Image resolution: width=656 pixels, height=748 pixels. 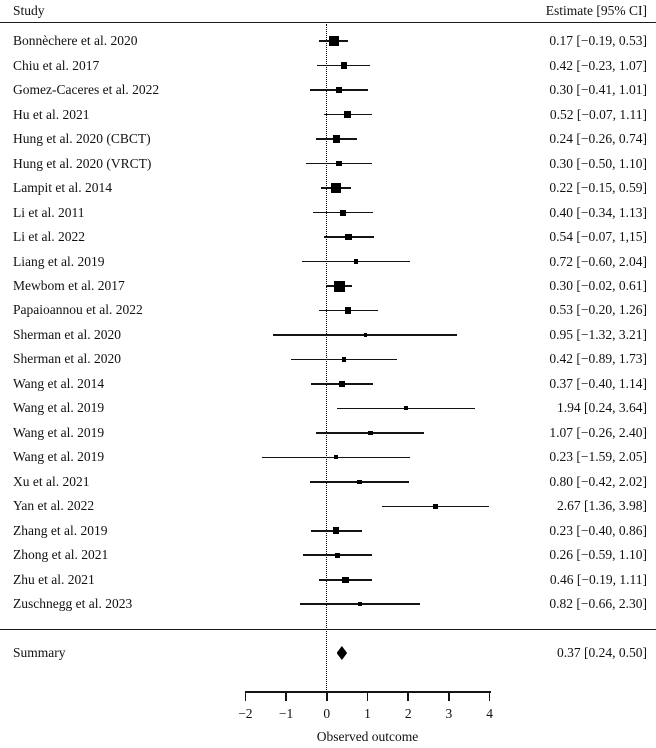 What do you see at coordinates (54, 579) in the screenshot?
I see `study-label: Zhu et al. 2021` at bounding box center [54, 579].